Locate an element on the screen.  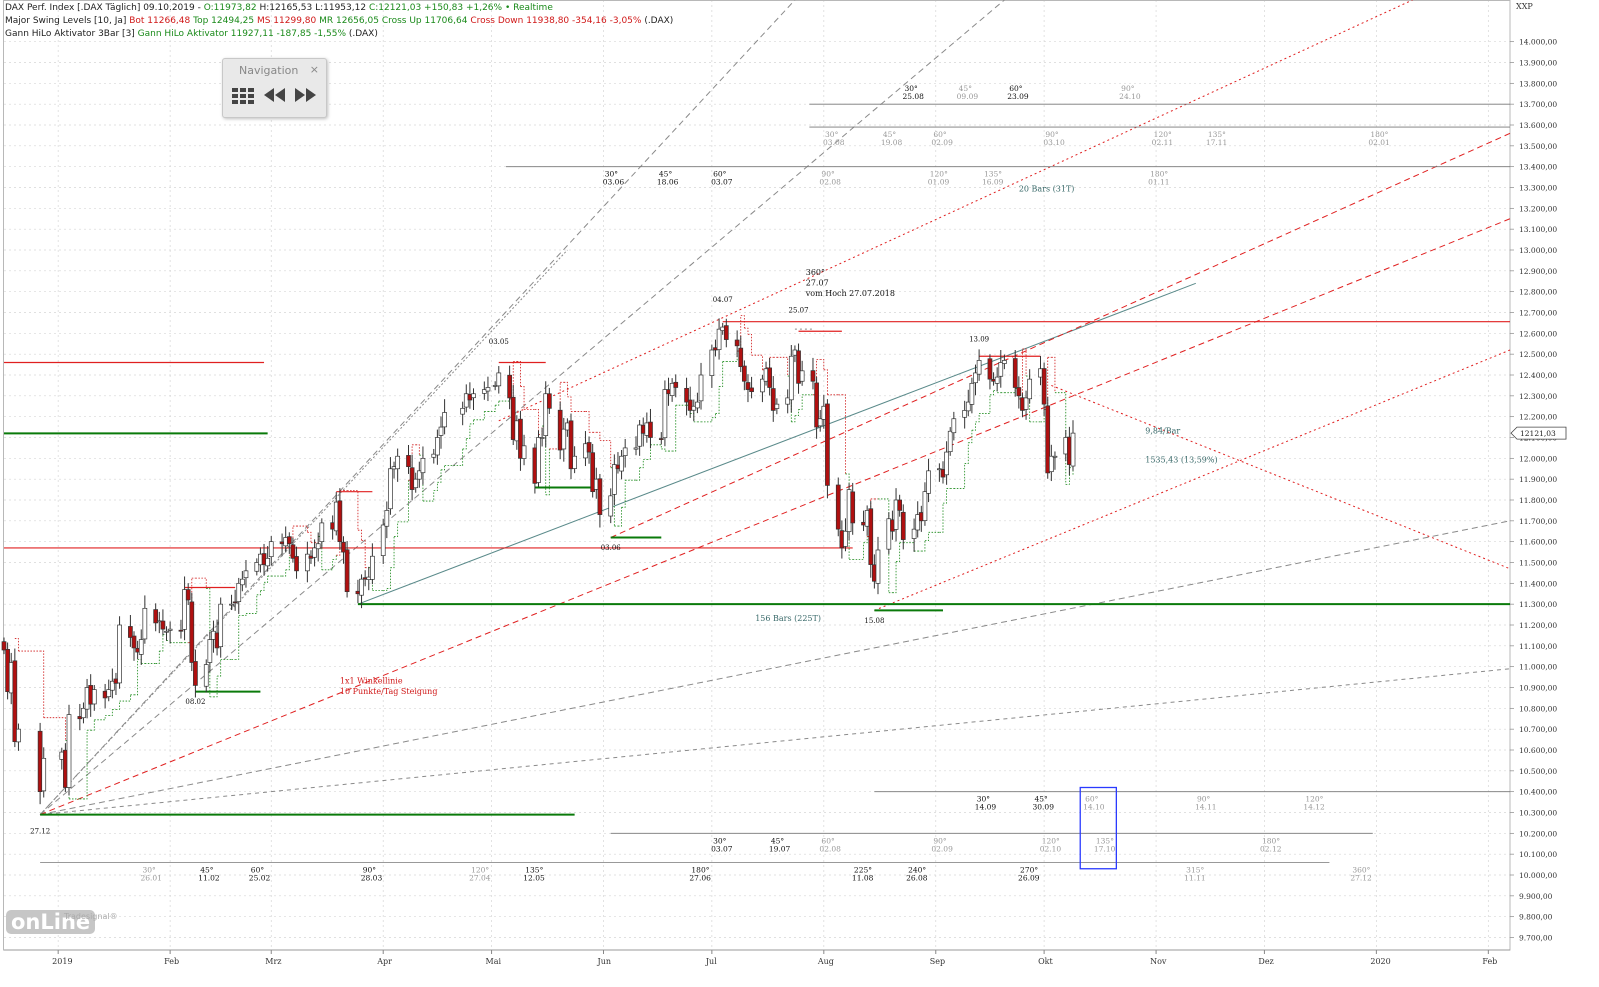
navigation-panel: Navigation × is located at coordinates (274, 88).